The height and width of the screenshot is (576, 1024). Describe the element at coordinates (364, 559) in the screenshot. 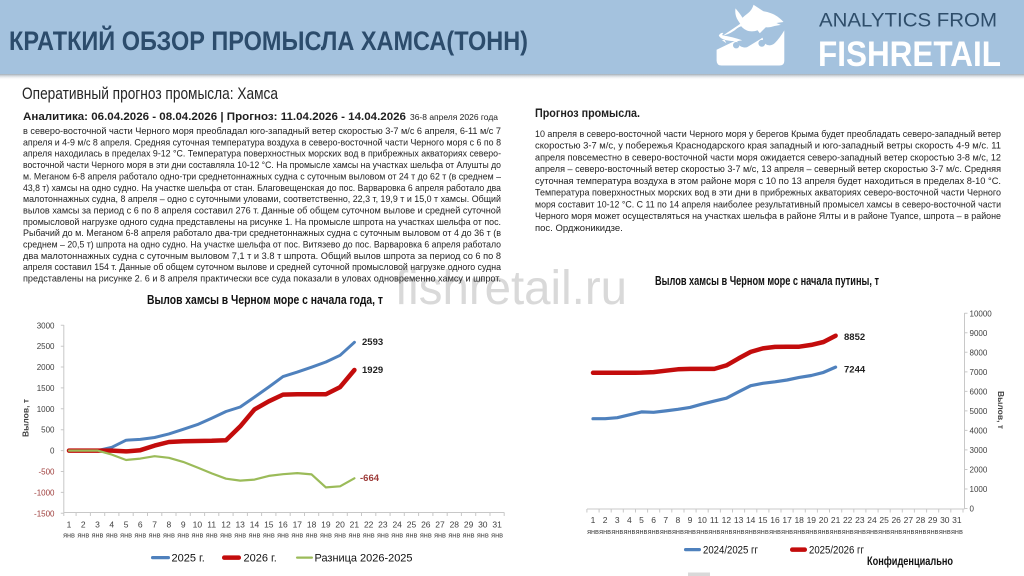

I see `svg-text: Разница 2026-2025` at that location.